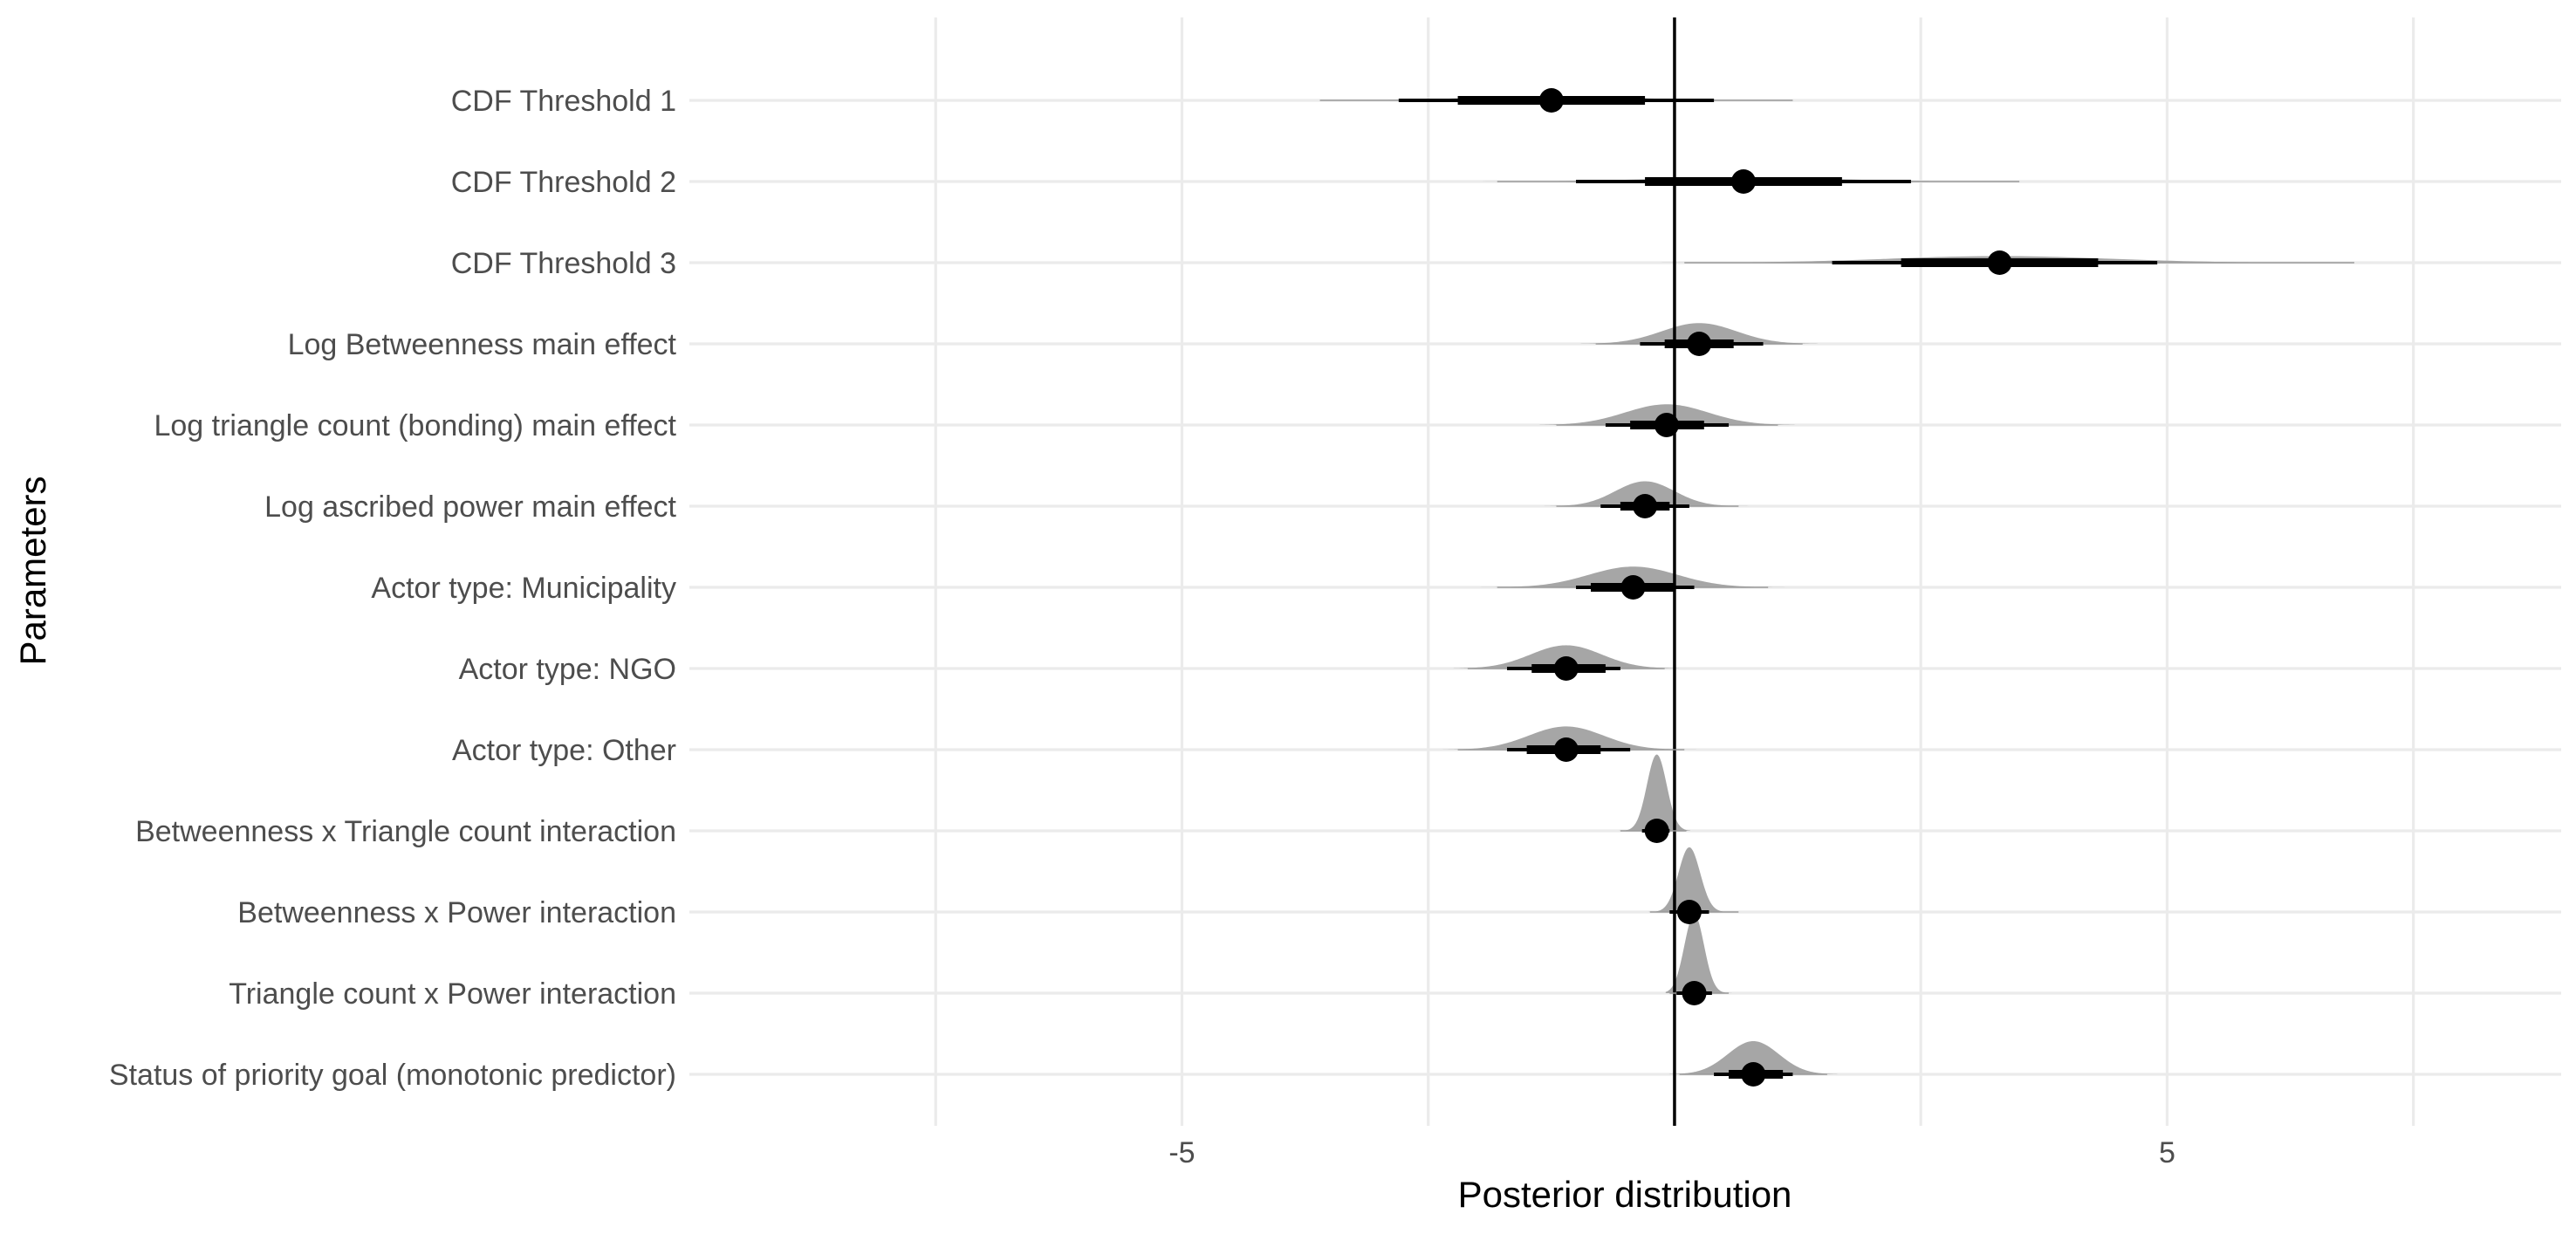 This screenshot has width=2576, height=1241. Describe the element at coordinates (523, 588) in the screenshot. I see `parameter-label: Actor type: Municipality` at that location.